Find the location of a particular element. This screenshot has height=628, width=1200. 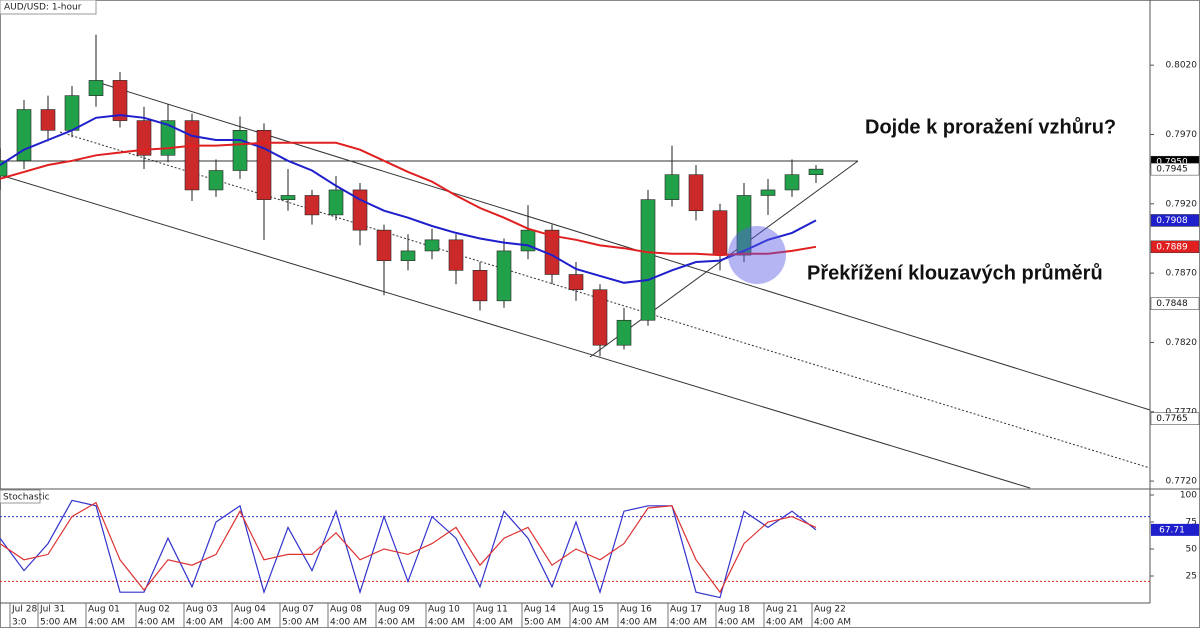

y-tick-label: 0.7970 is located at coordinates (1182, 135).